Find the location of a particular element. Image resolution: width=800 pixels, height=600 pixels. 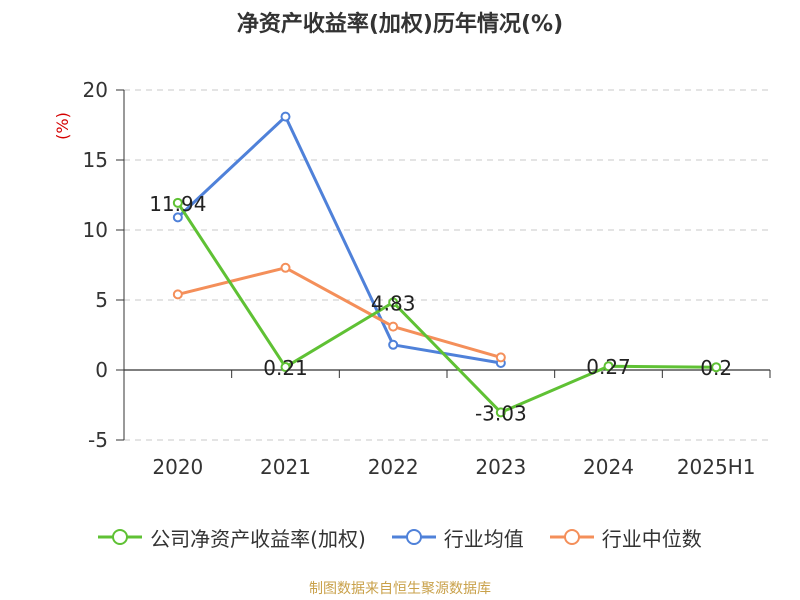

legend-item-industry-median: 行业中位数 is located at coordinates (625, 537).